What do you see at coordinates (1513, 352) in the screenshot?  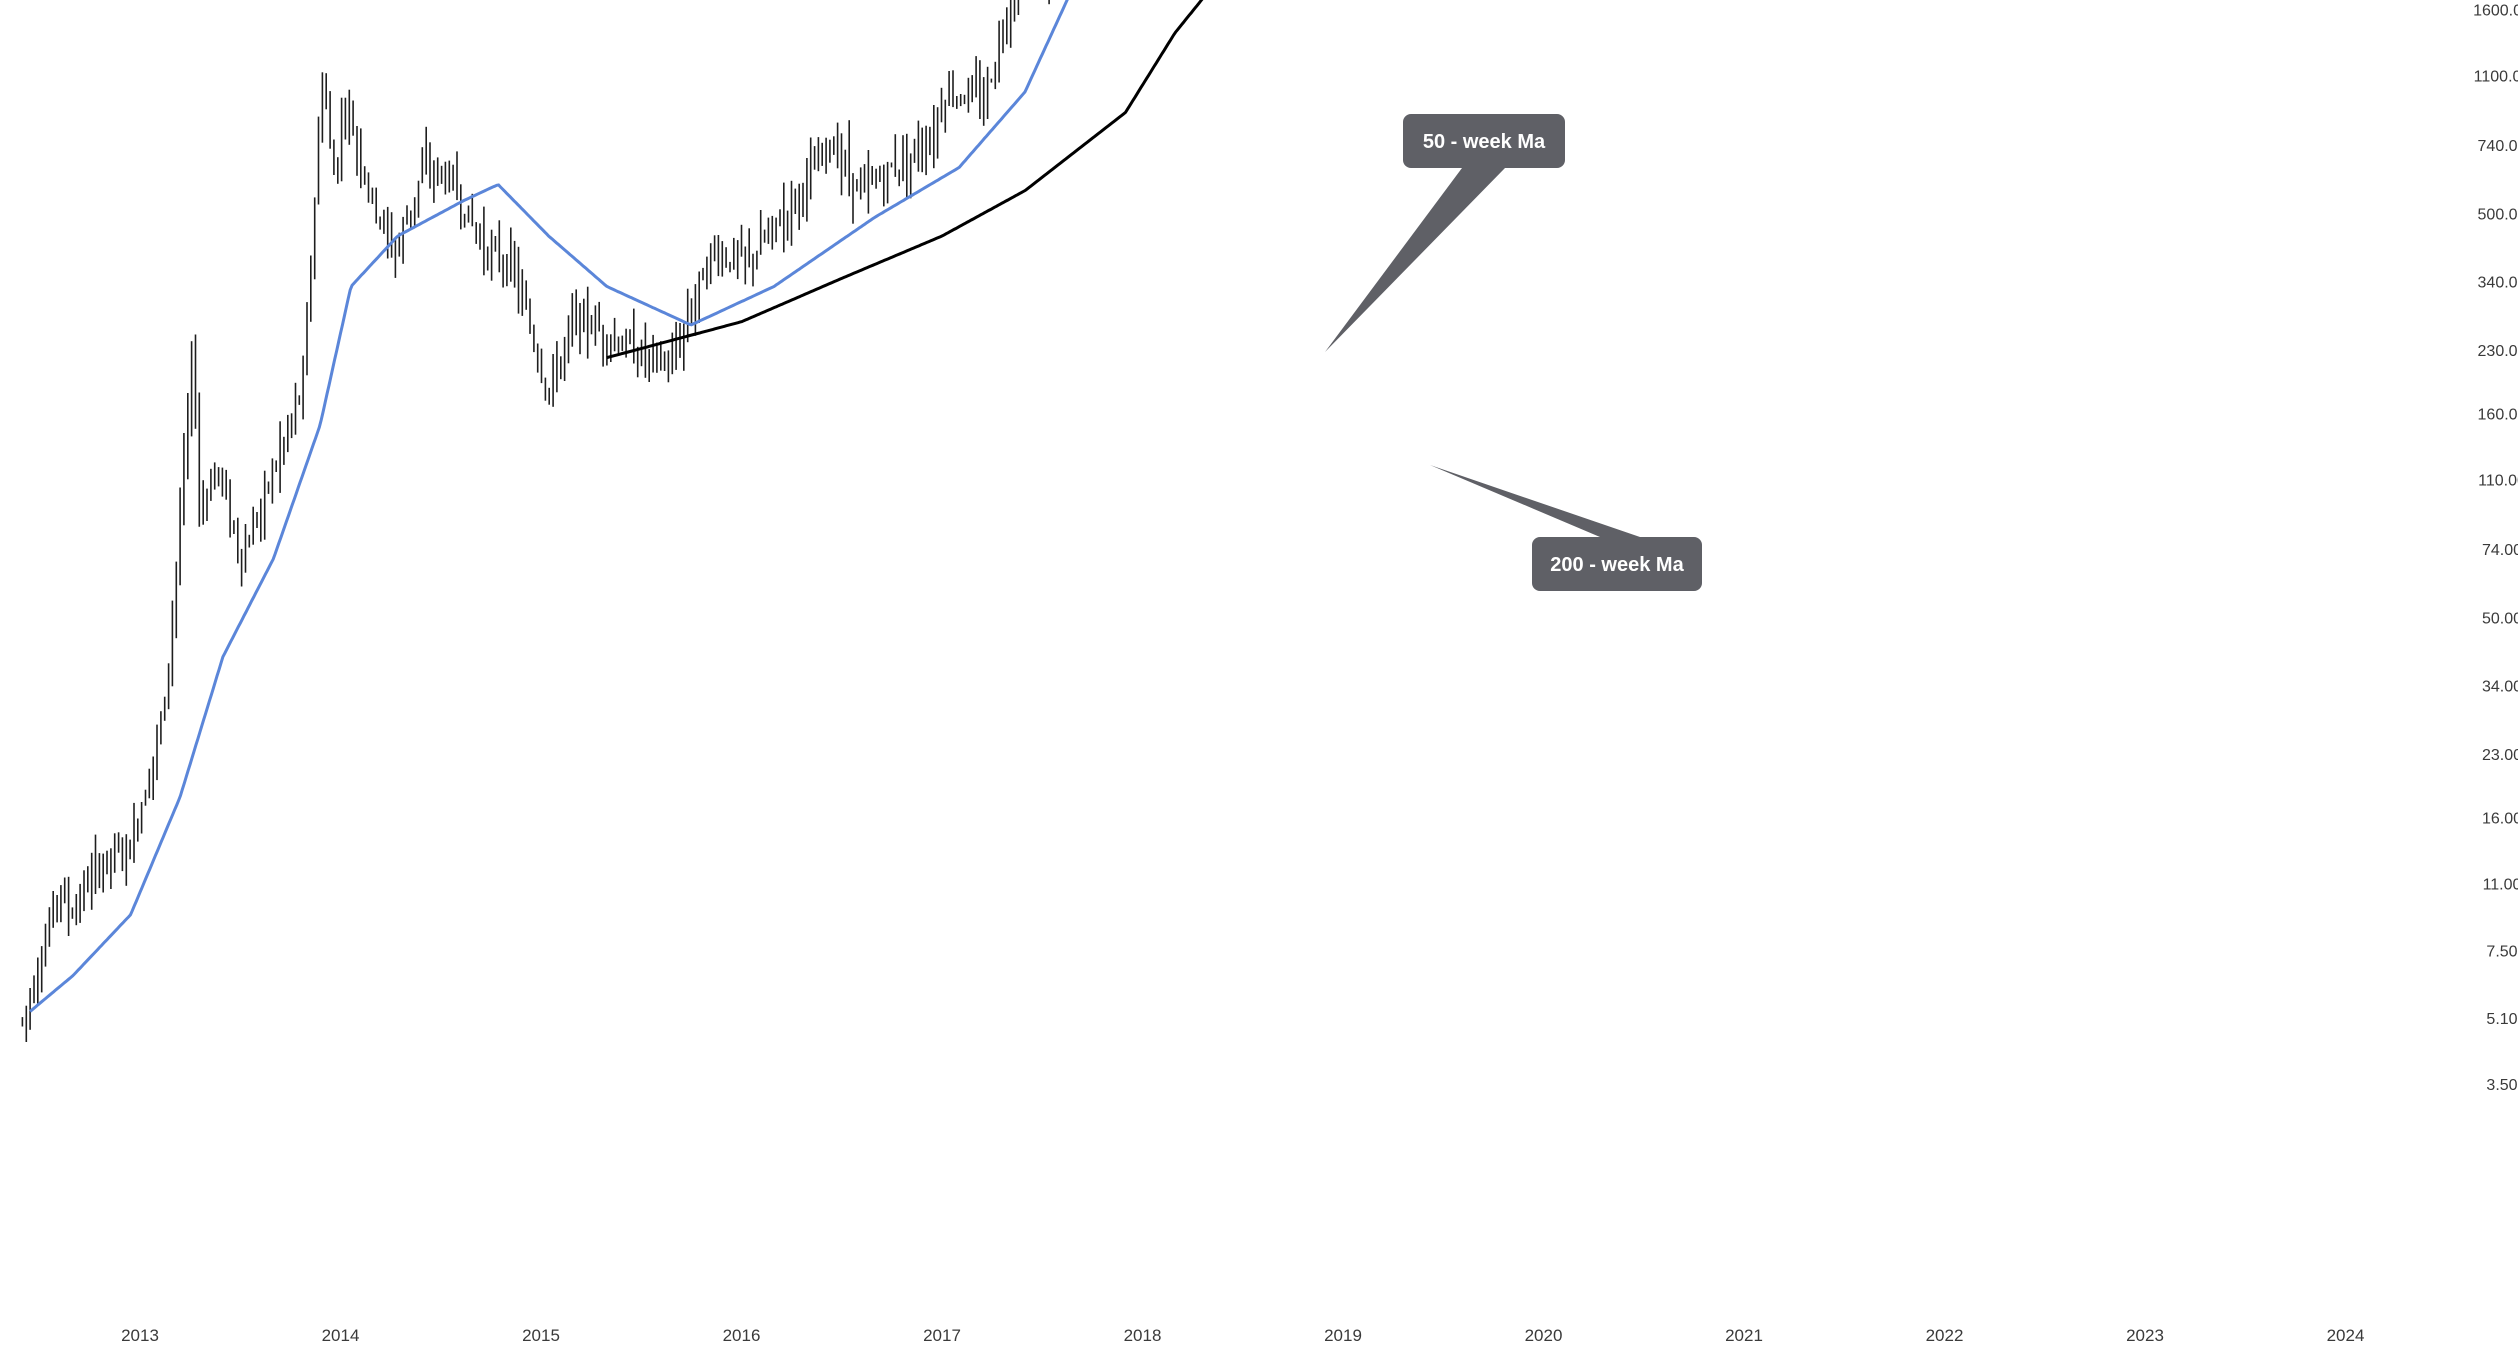 I see `annotation-layer: 50 - week Ma 200 - week Ma` at bounding box center [1513, 352].